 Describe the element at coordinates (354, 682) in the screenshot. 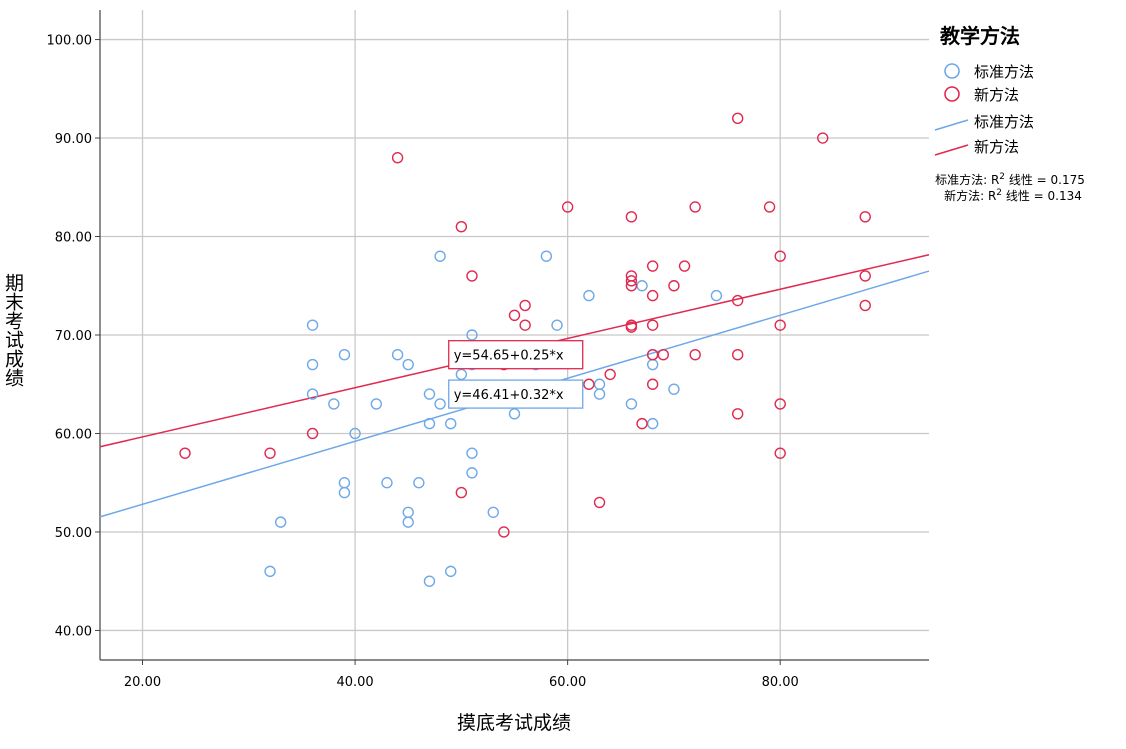

I see `x-tick-label: 40.00` at that location.